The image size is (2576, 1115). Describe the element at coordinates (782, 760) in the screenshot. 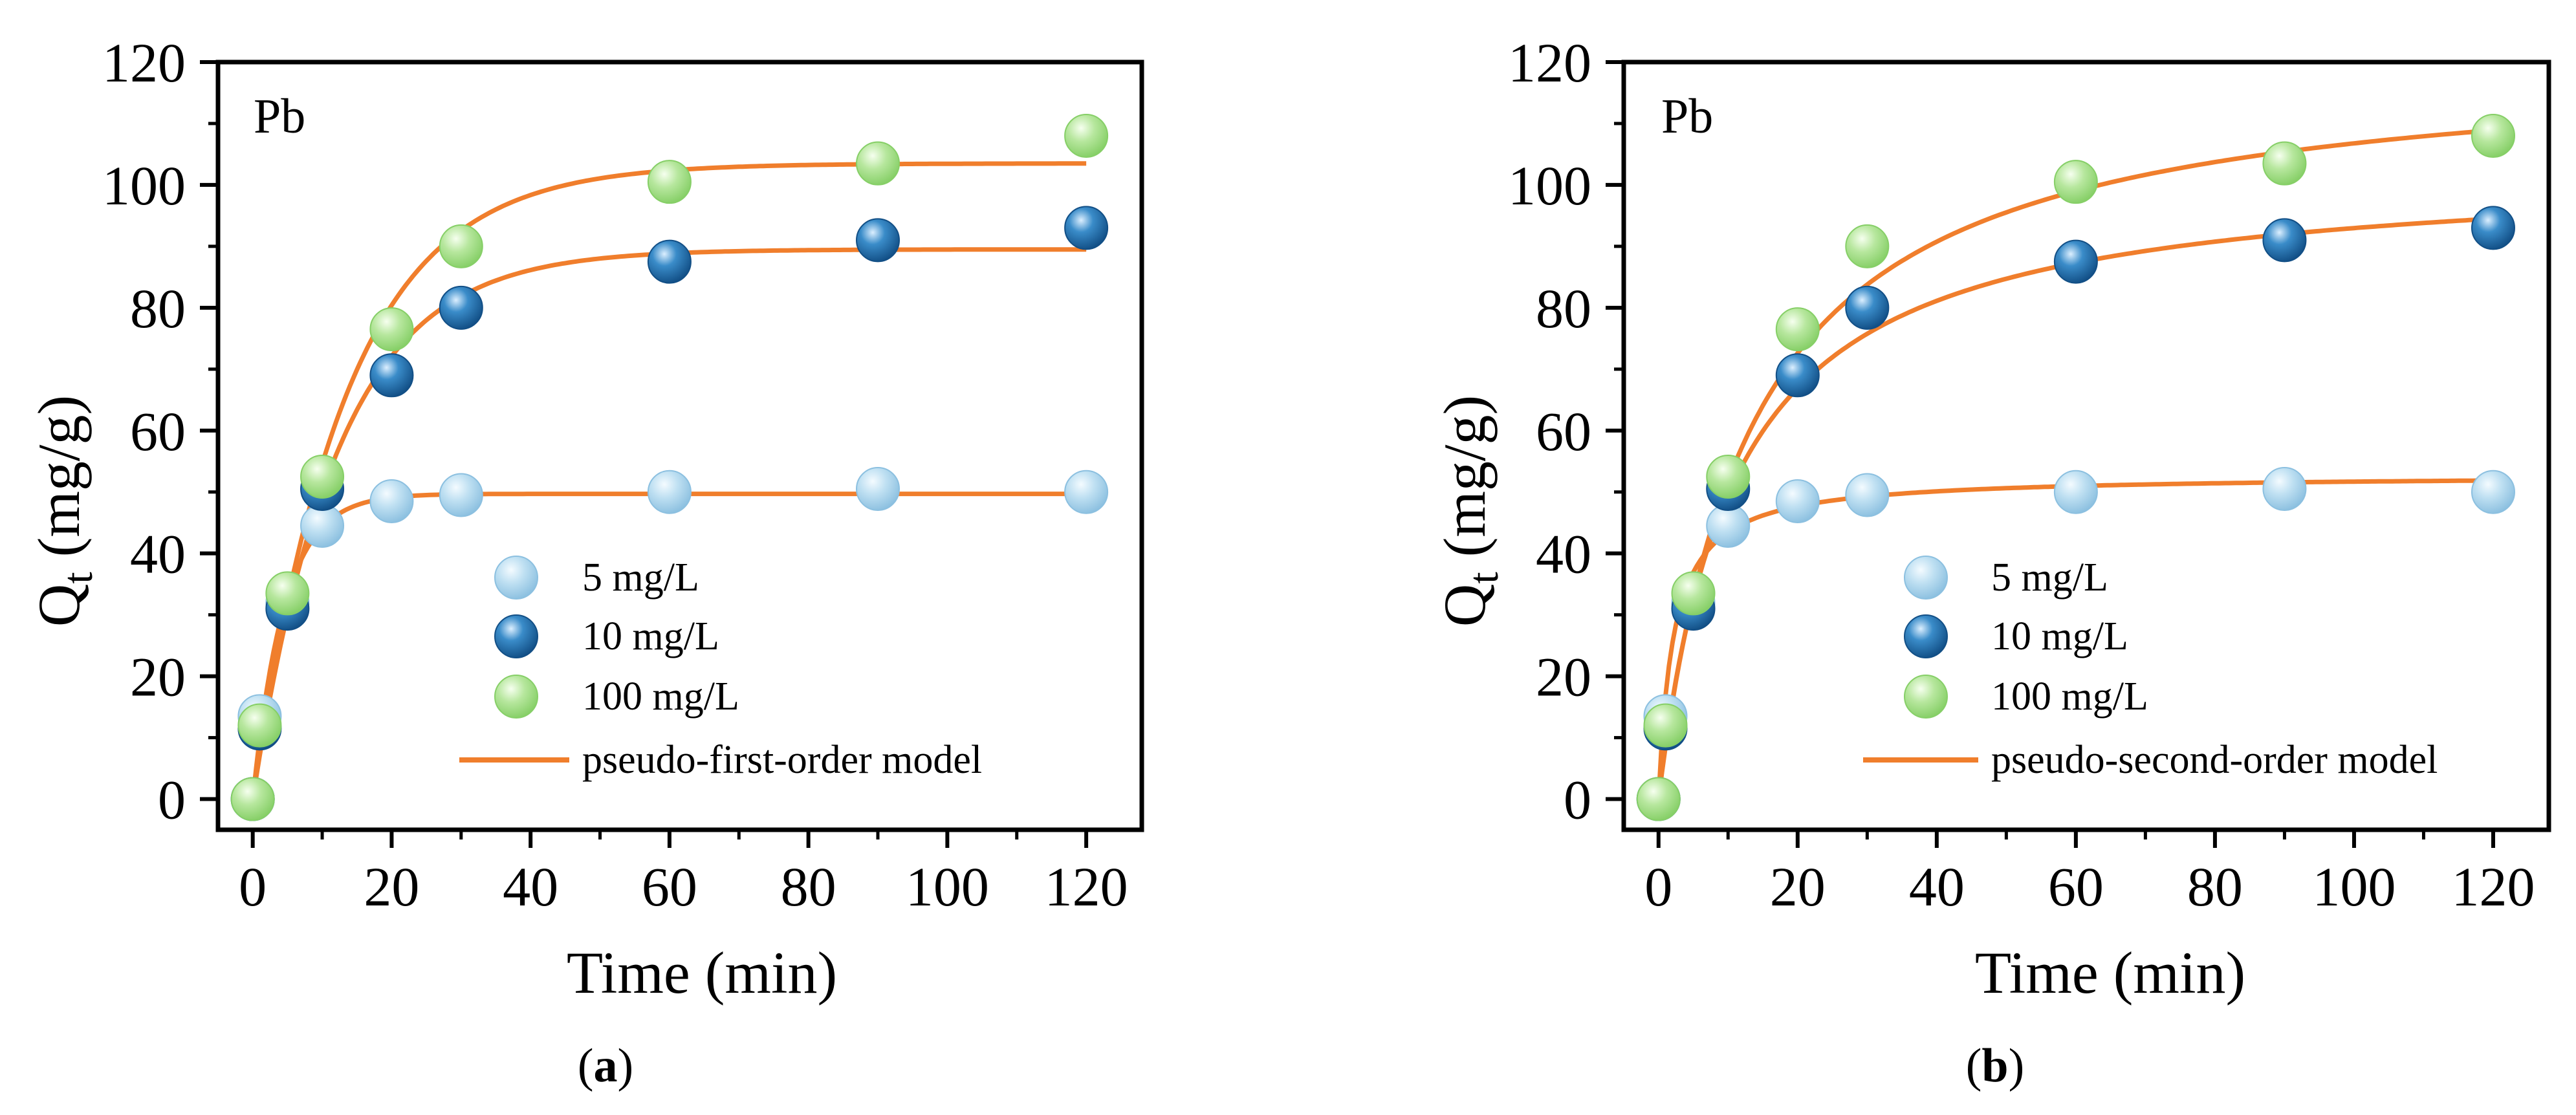

I see `legend-label-model: pseudo-first-order model` at that location.